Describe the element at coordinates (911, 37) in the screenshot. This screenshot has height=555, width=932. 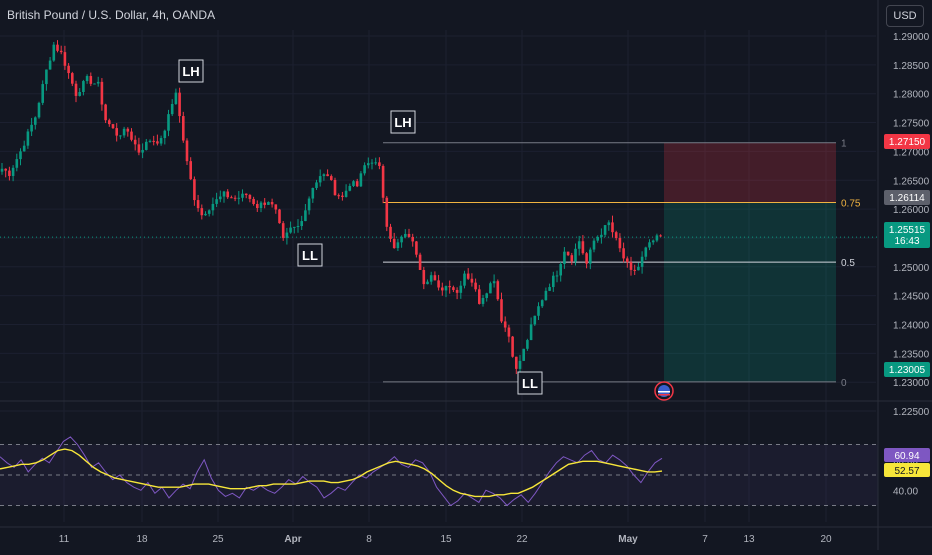
I see `price-tick-label: 1.29000` at that location.